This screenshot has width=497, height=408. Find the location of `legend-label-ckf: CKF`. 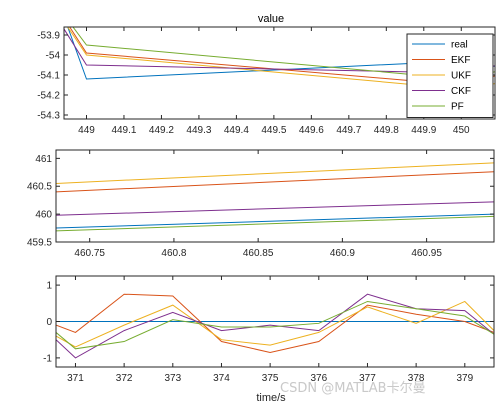

legend-label-ckf: CKF is located at coordinates (461, 91).